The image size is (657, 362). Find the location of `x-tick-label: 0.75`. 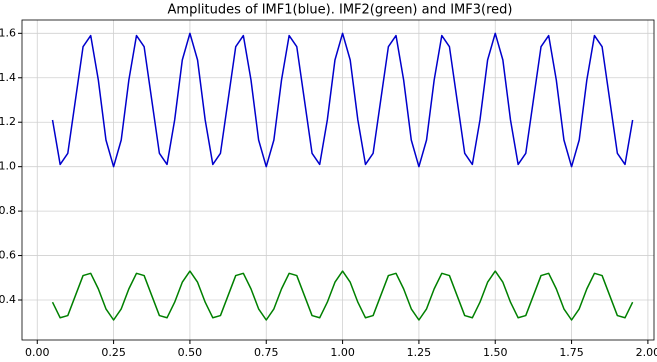

x-tick-label: 0.75 is located at coordinates (266, 352).